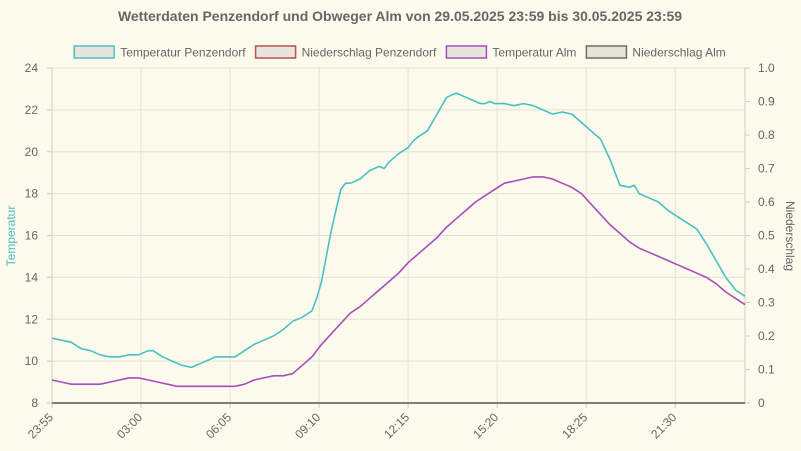 This screenshot has height=451, width=801. I want to click on y-tick-label-left: 24, so click(32, 68).